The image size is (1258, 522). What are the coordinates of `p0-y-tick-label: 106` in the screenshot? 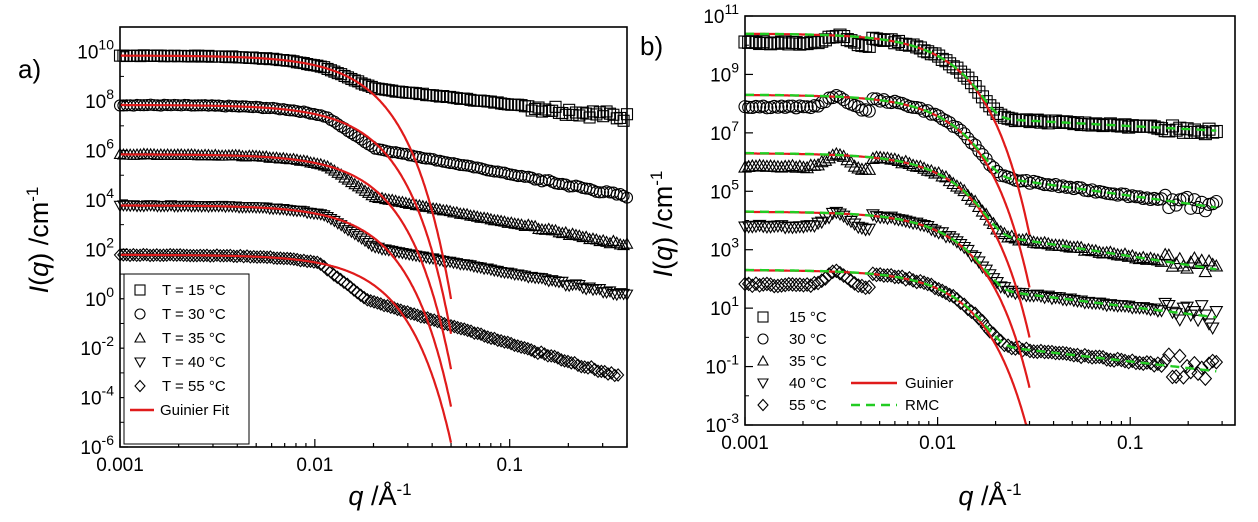 It's located at (99, 149).